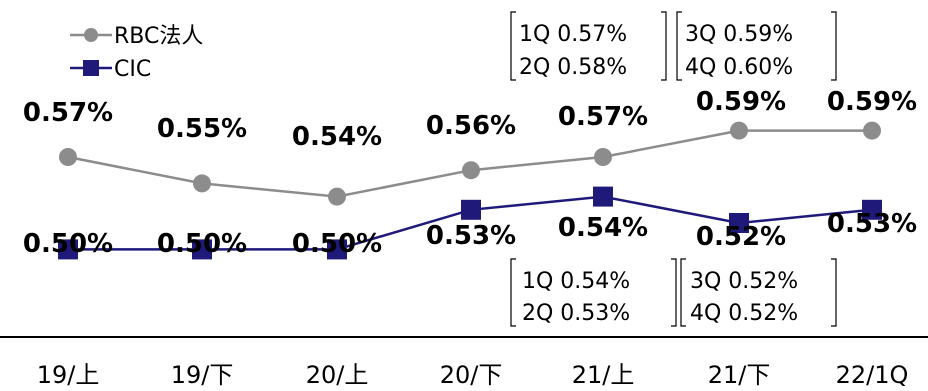 The image size is (928, 391). I want to click on legend-item-rbc: RBC法人, so click(136, 36).